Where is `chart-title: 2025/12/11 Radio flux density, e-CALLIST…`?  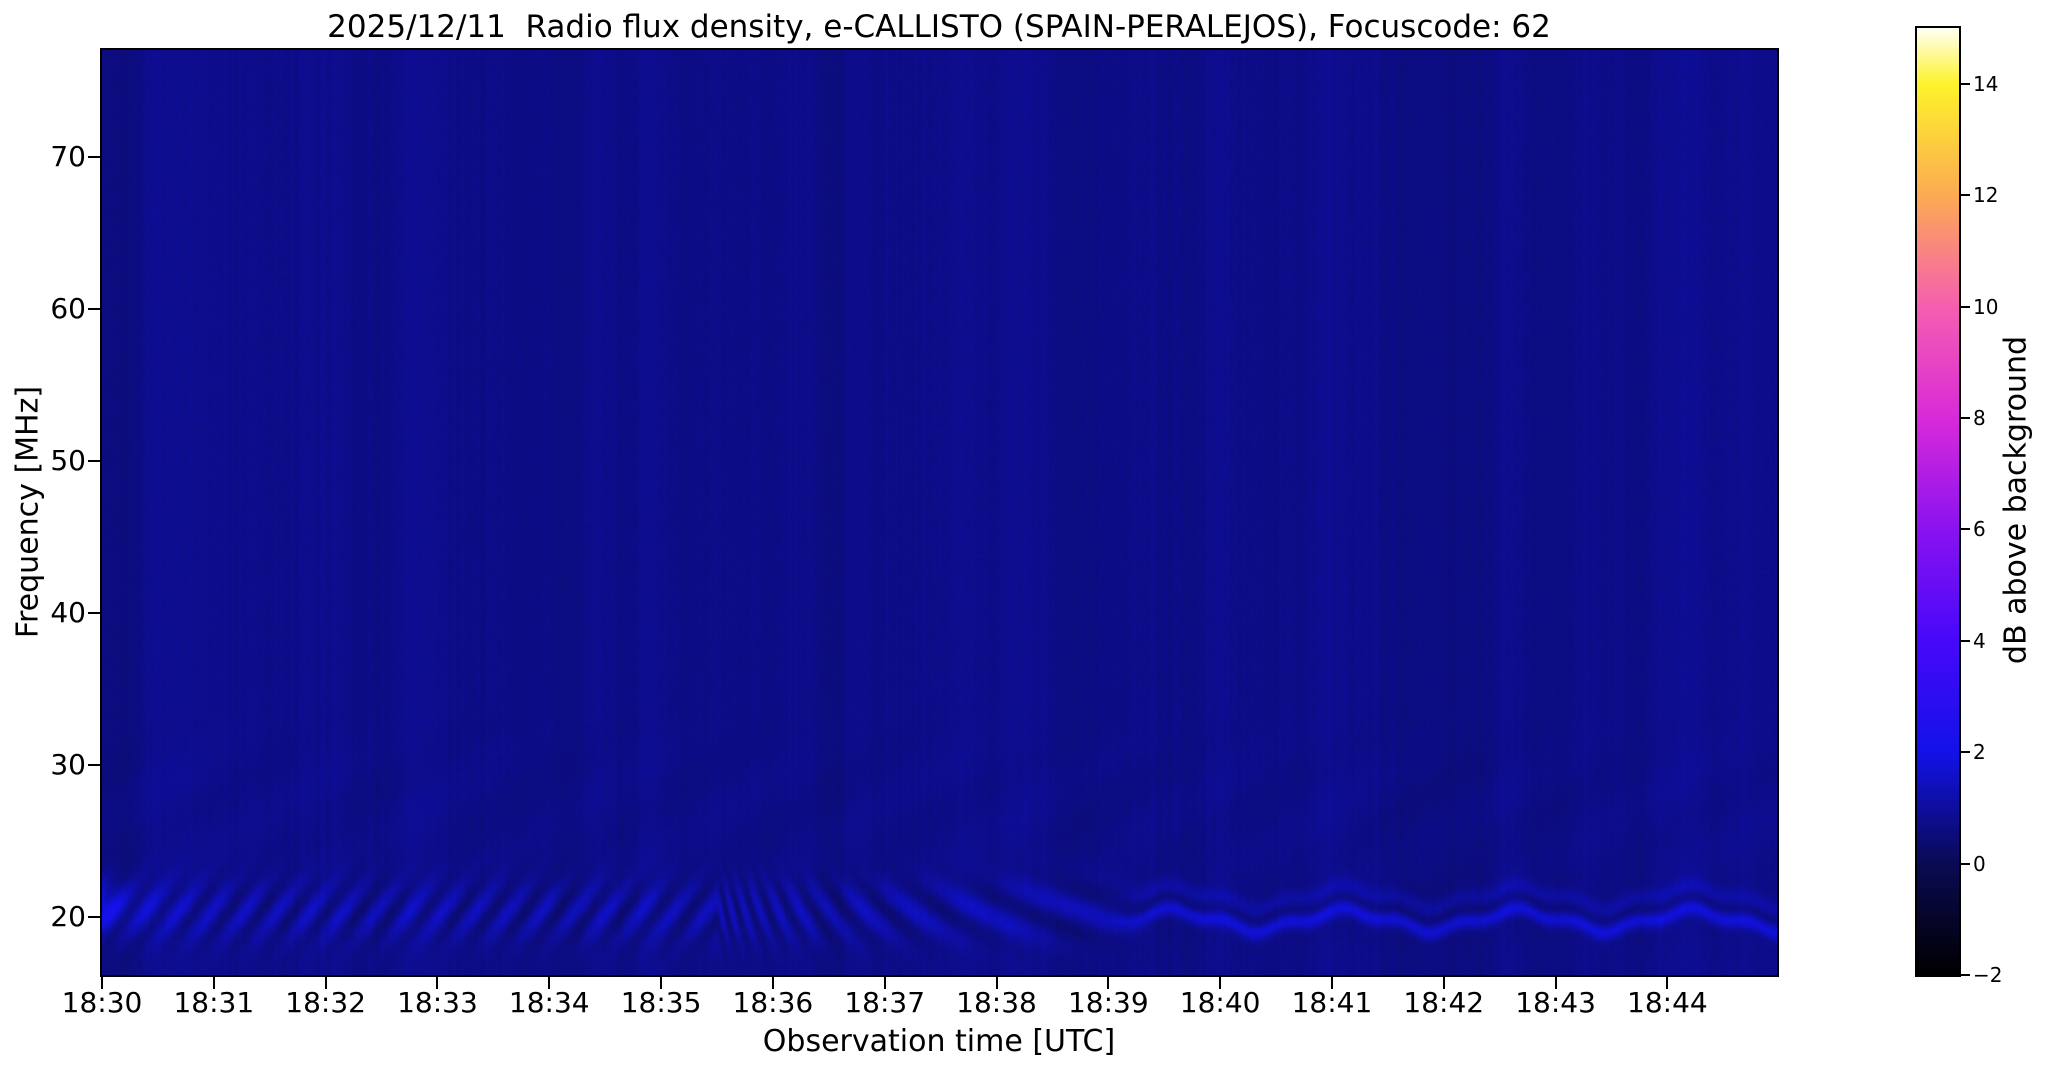
chart-title: 2025/12/11 Radio flux density, e-CALLIST… is located at coordinates (939, 27).